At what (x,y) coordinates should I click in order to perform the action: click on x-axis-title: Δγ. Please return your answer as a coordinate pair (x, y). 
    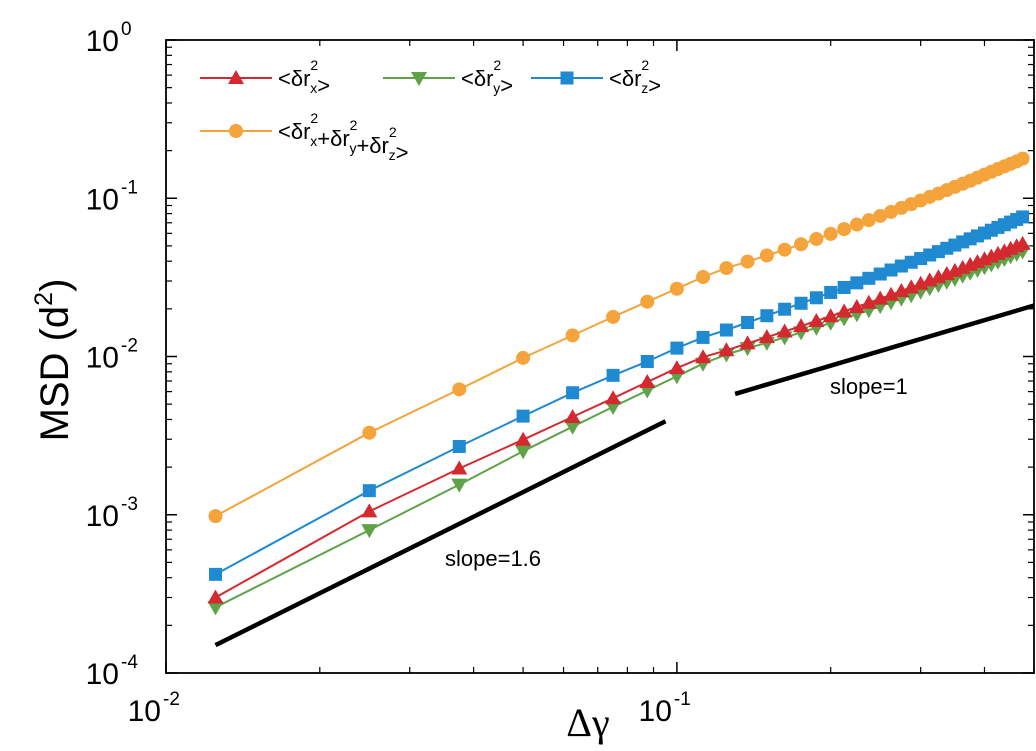
    Looking at the image, I should click on (587, 722).